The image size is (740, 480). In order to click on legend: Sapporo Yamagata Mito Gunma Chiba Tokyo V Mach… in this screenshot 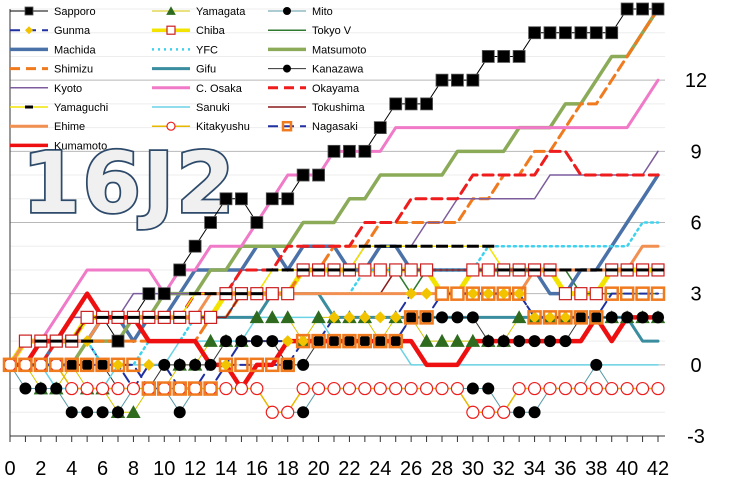, I will do `click(188, 79)`.